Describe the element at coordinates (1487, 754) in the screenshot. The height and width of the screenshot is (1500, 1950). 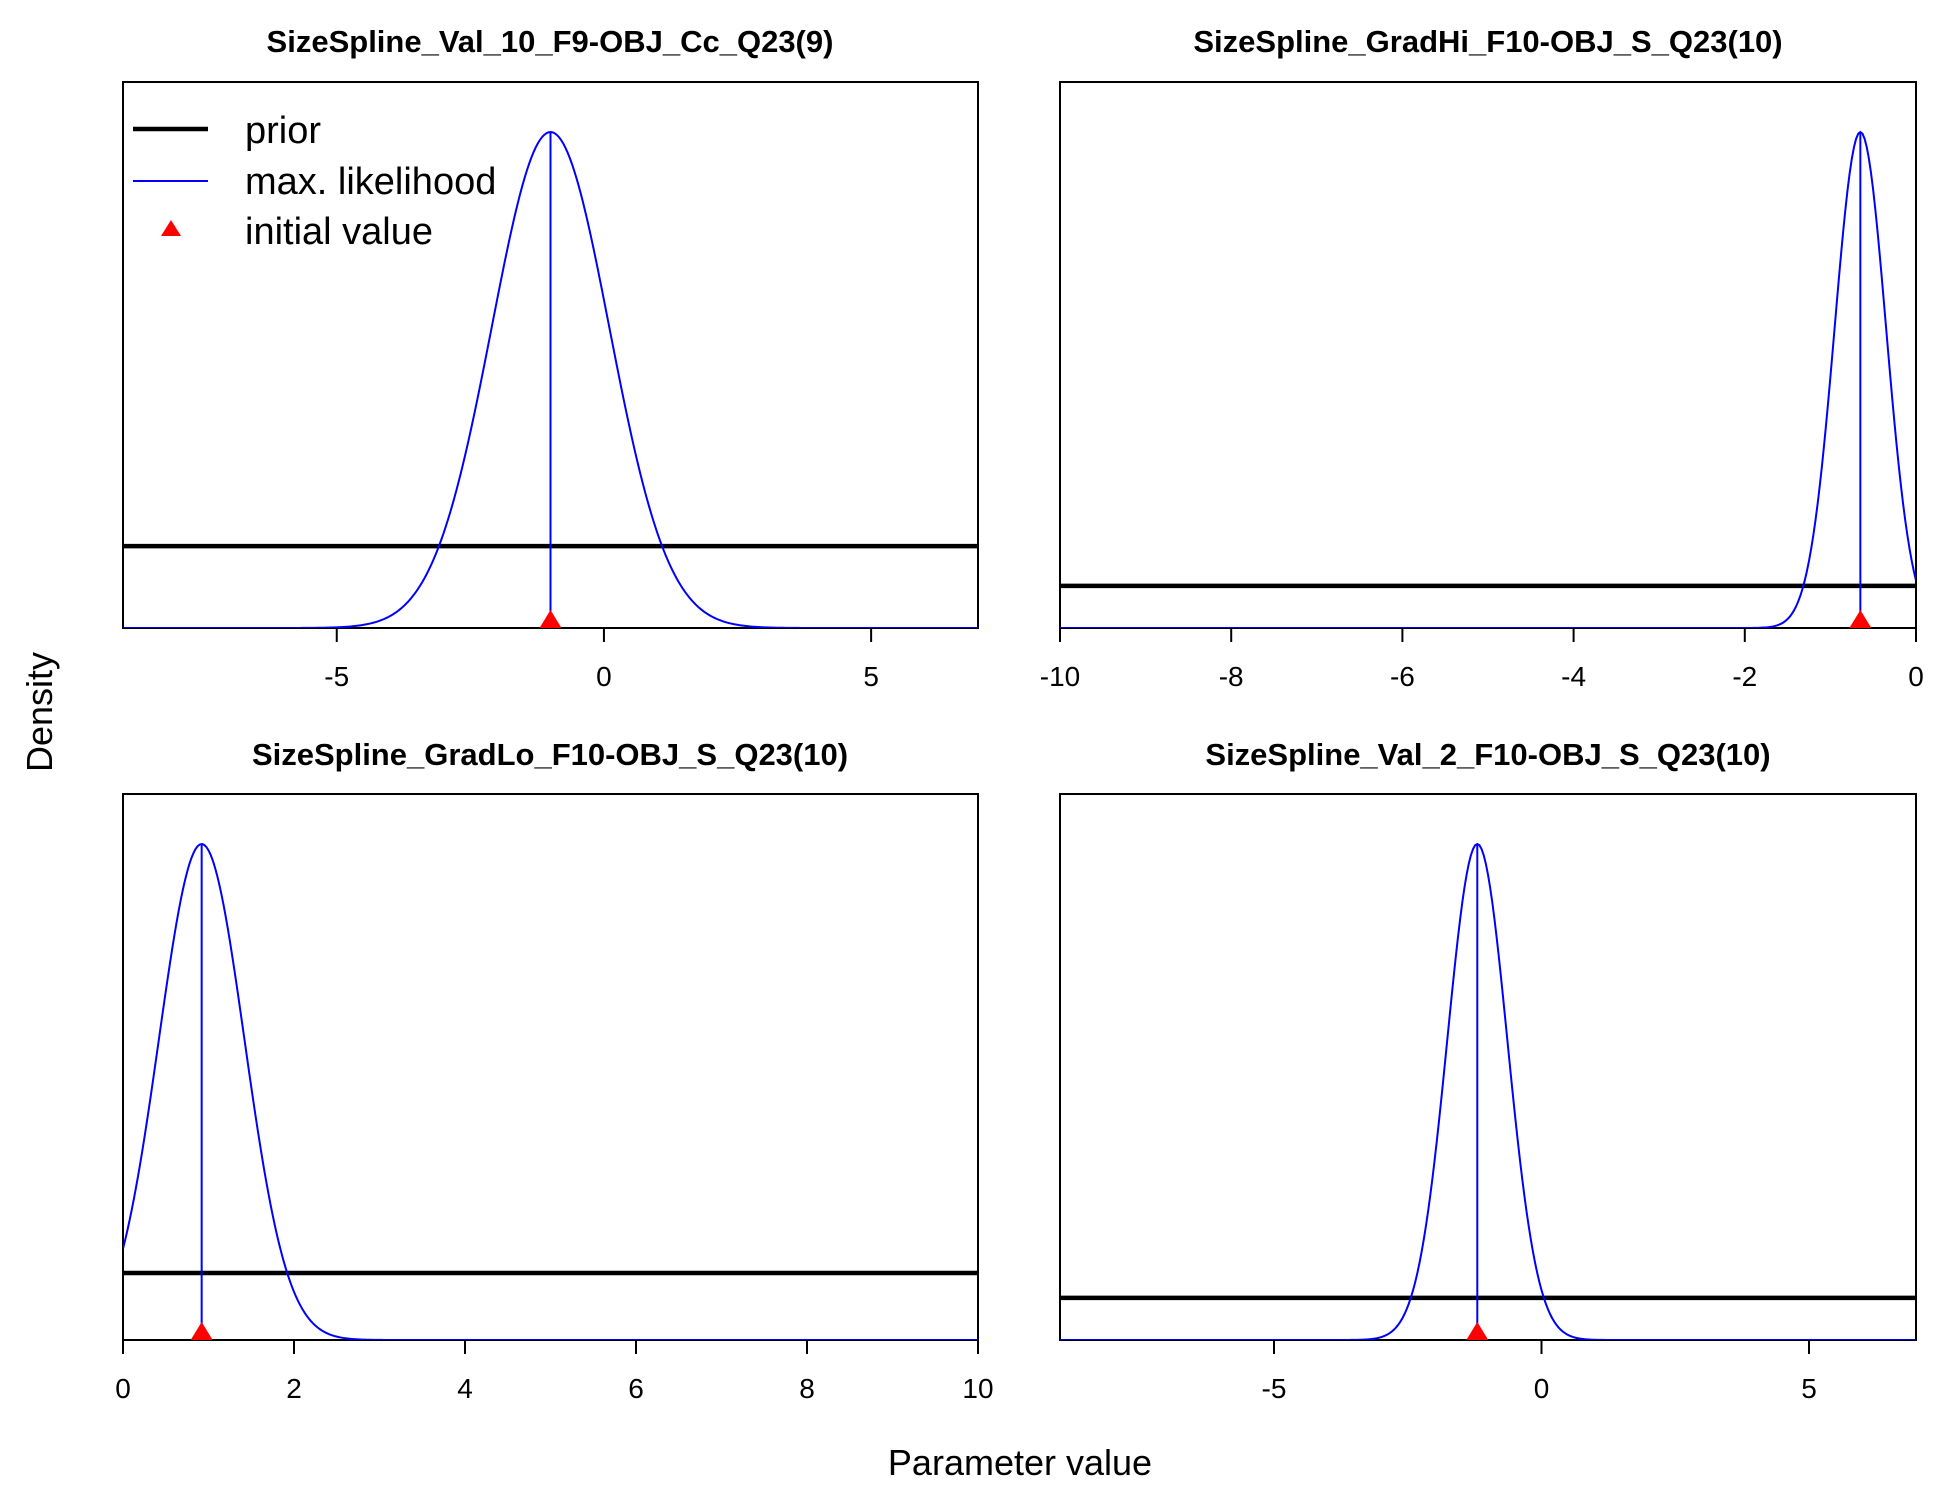
I see `panel-title: SizeSpline_Val_2_F10-OBJ_S_Q23(10)` at that location.